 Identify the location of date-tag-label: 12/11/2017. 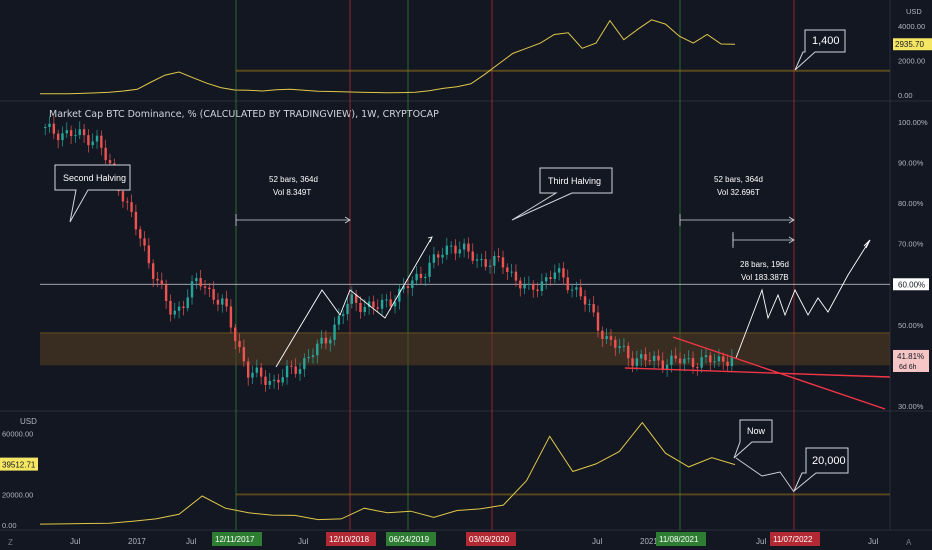
(235, 539).